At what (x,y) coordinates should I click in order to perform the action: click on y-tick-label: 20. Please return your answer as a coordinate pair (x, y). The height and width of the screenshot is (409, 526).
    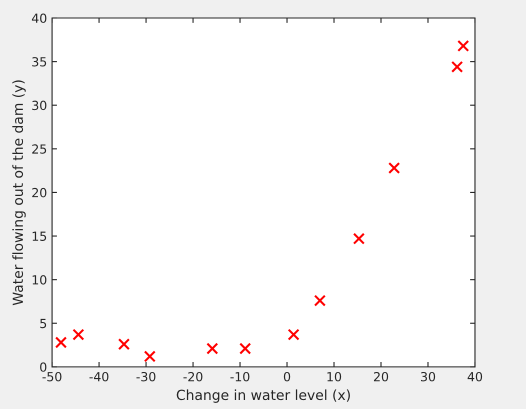
    Looking at the image, I should click on (39, 193).